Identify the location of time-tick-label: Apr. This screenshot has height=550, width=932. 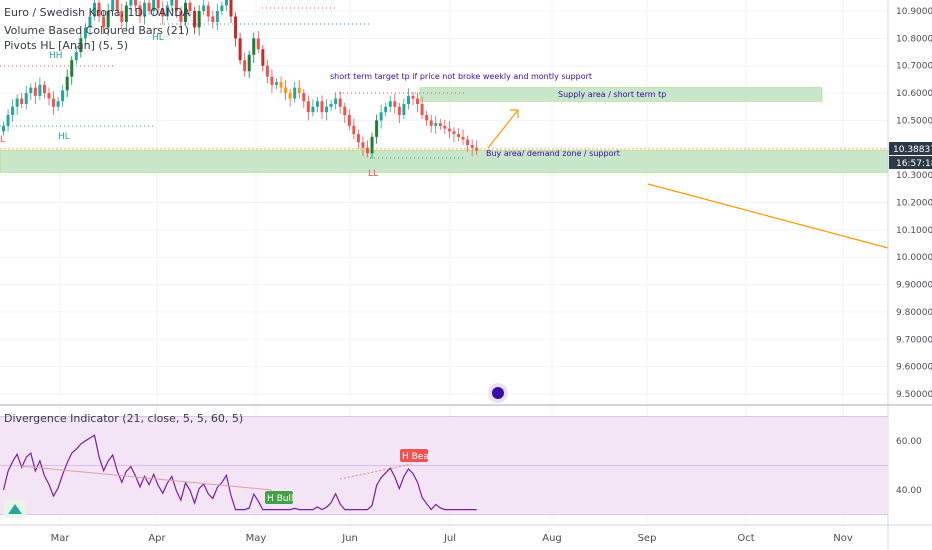
(157, 538).